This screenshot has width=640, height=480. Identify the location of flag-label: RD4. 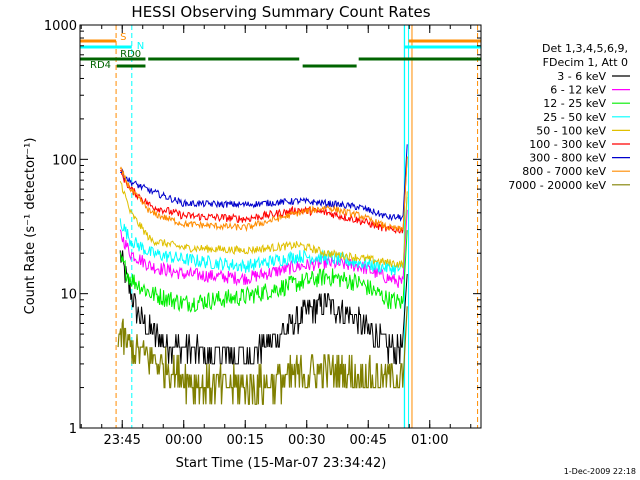
(100, 65).